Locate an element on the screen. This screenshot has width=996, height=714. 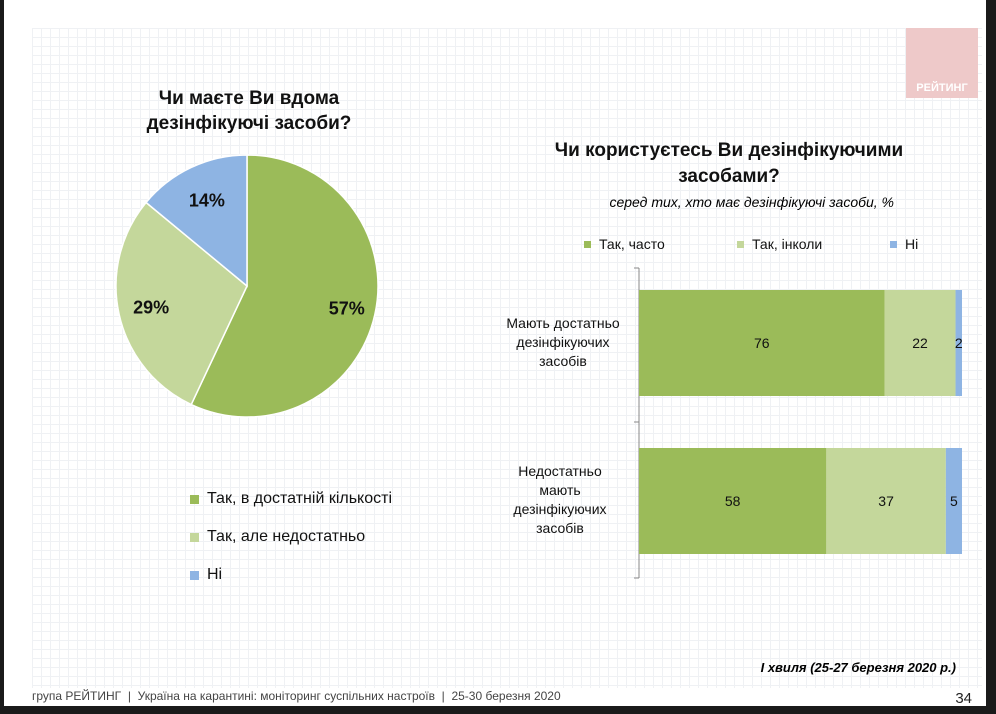
data-label: 22 is located at coordinates (920, 343).